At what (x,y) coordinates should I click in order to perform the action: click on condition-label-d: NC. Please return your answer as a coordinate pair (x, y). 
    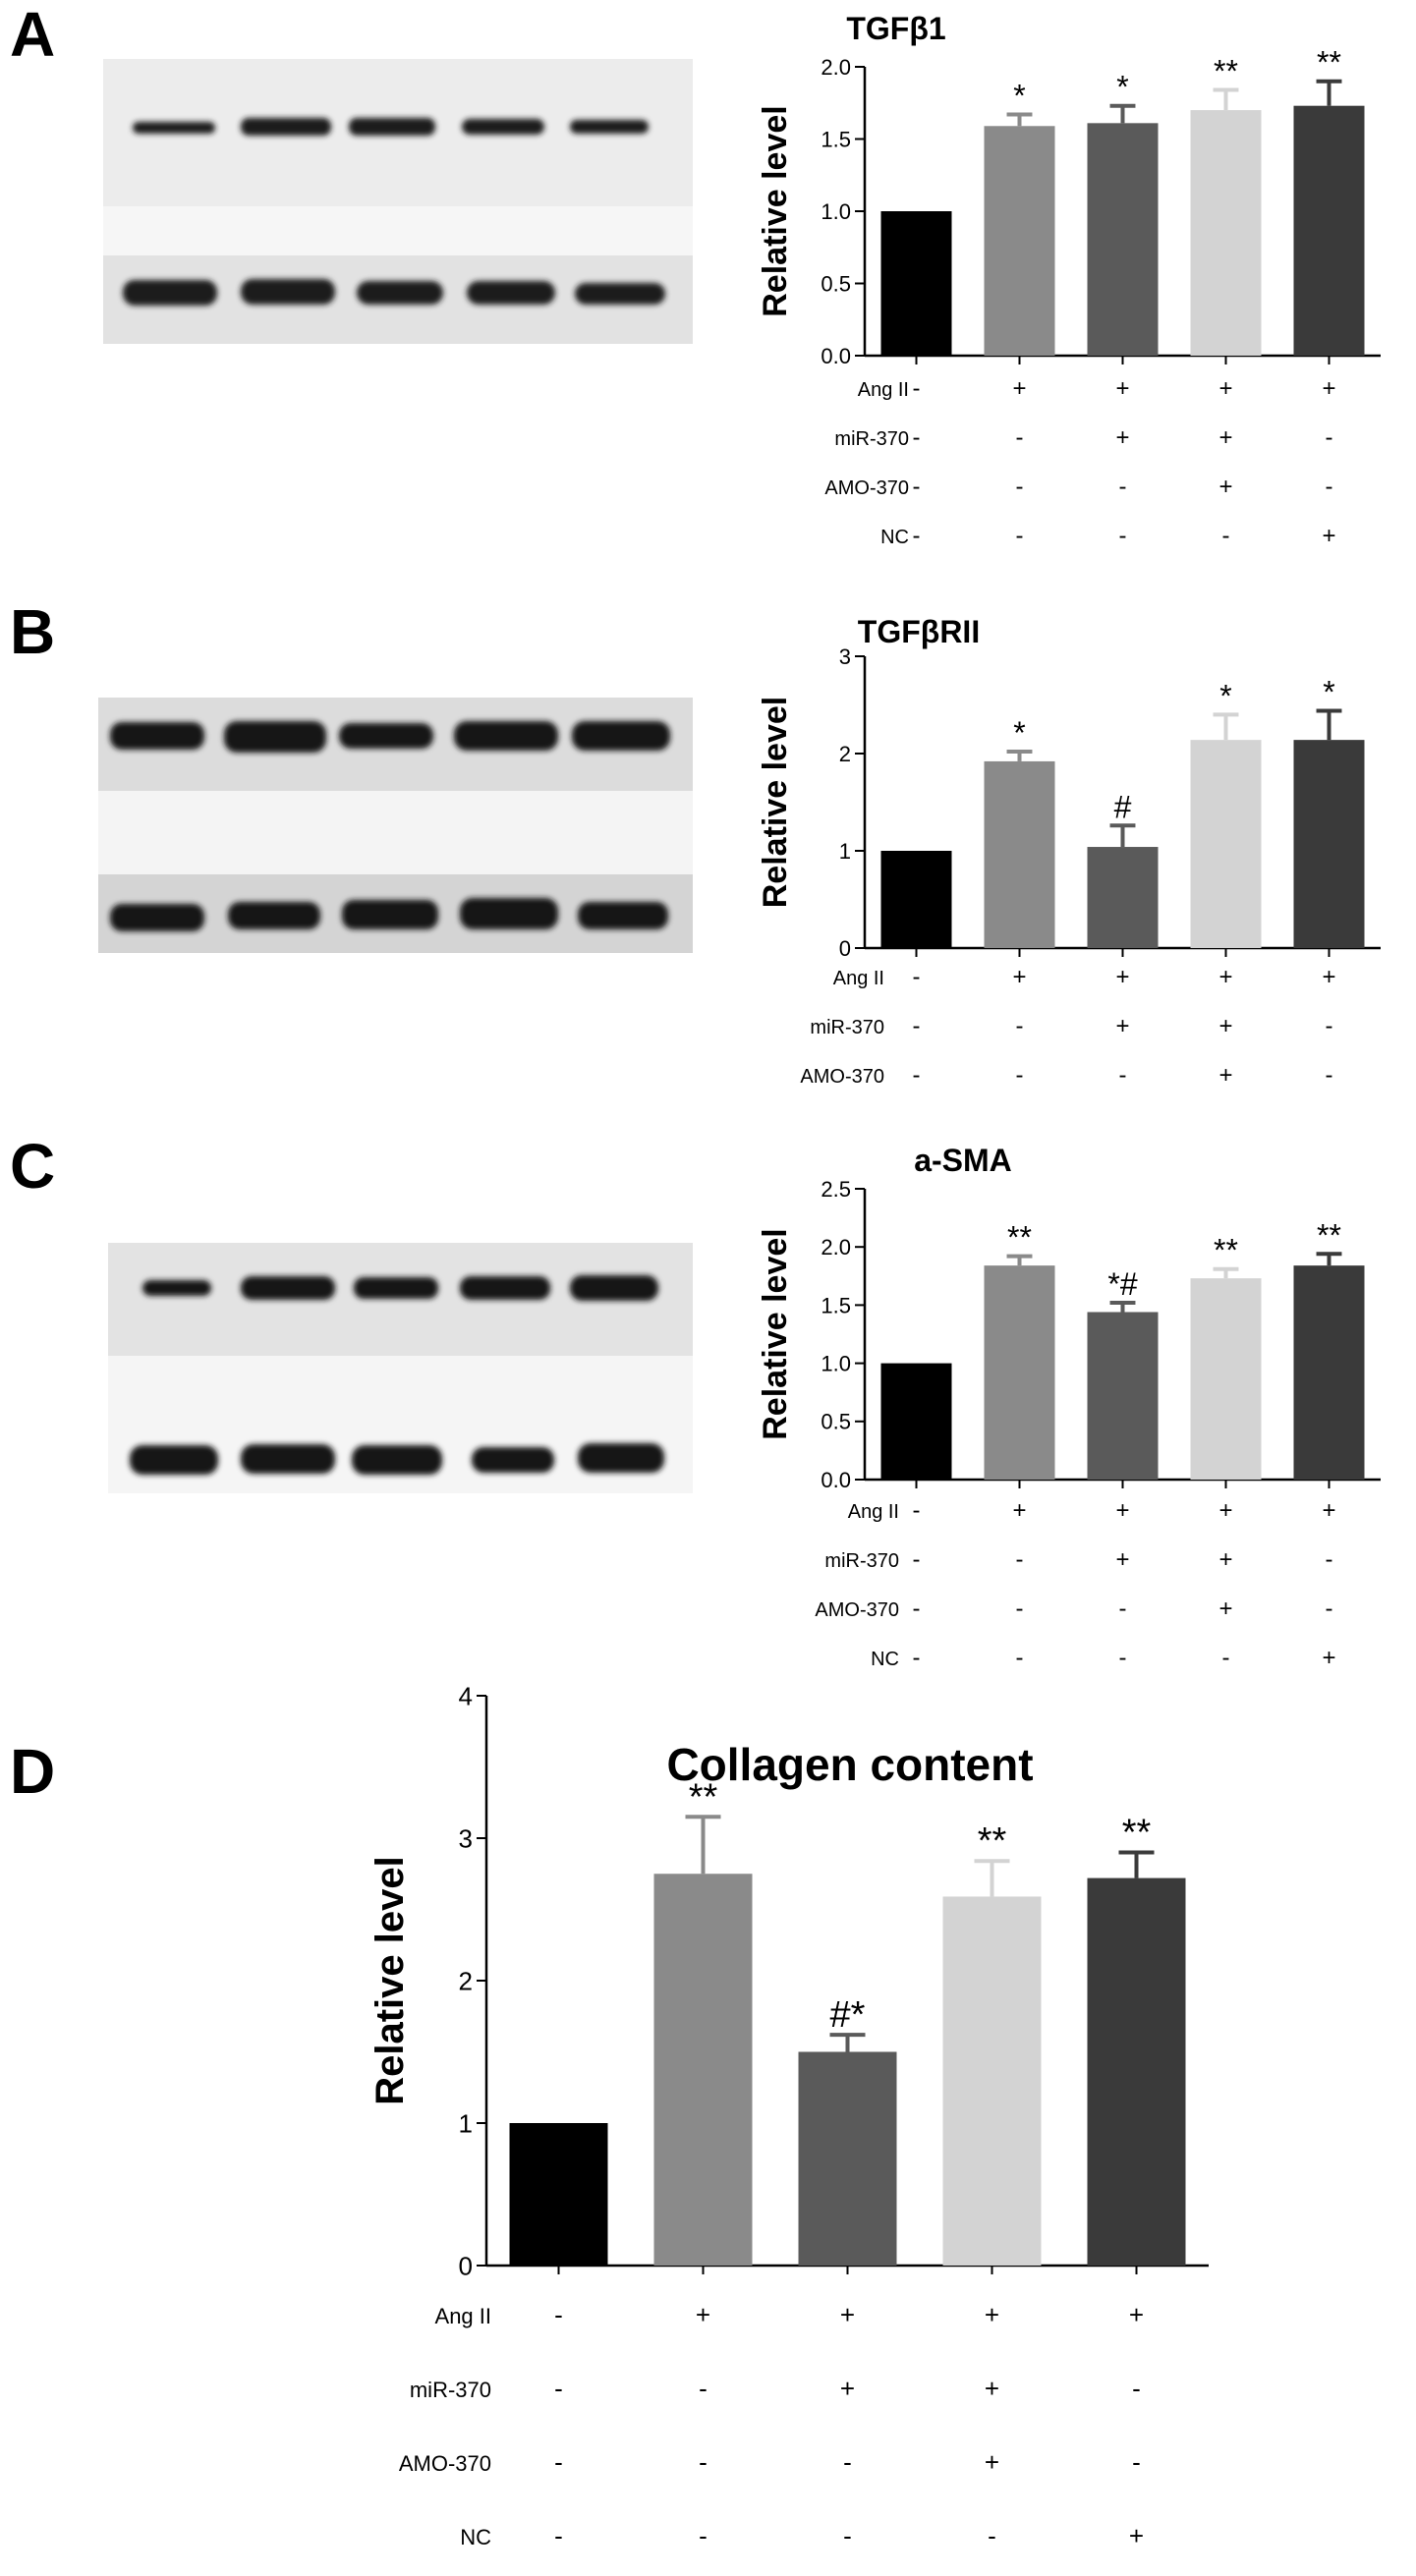
    Looking at the image, I should click on (475, 2537).